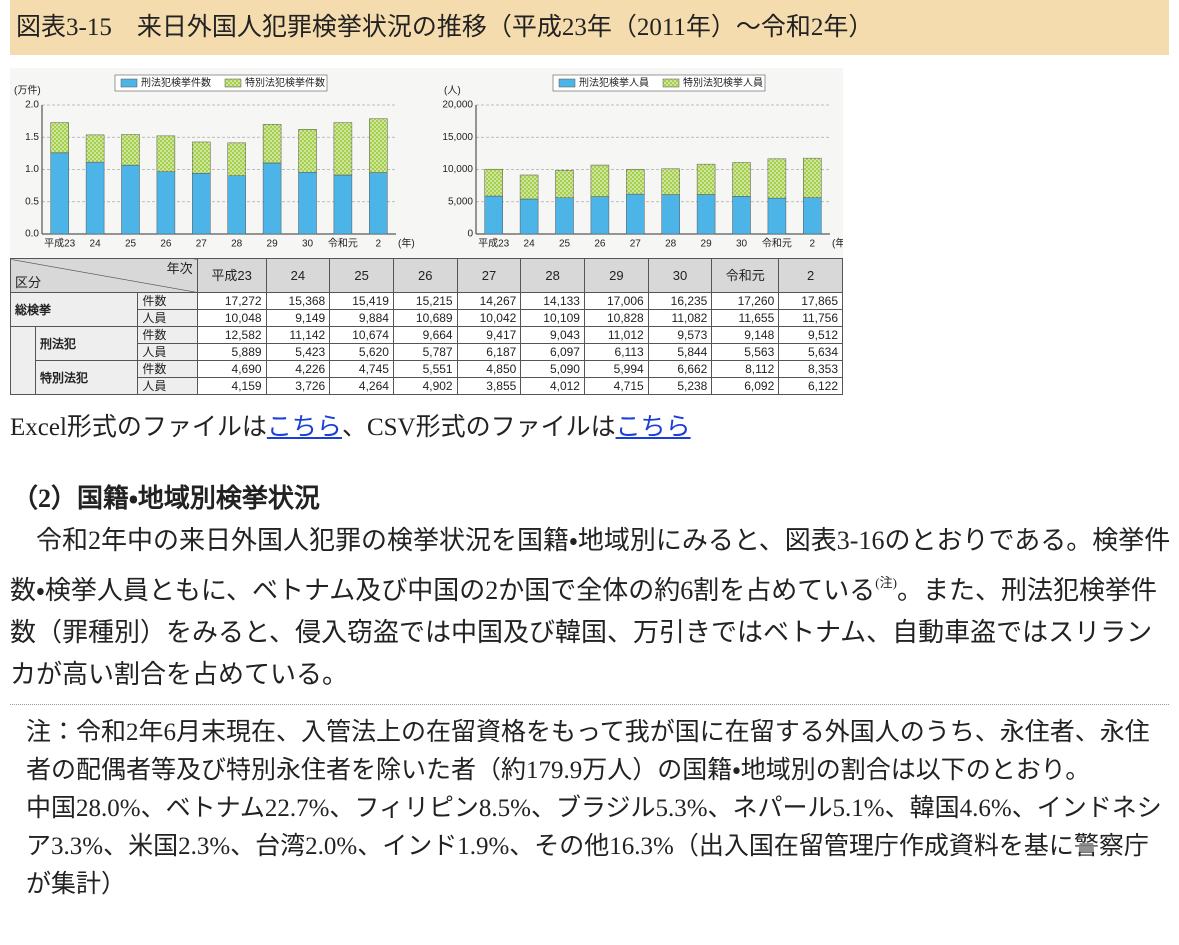 This screenshot has width=1179, height=945. Describe the element at coordinates (298, 275) in the screenshot. I see `column-header: 24` at that location.